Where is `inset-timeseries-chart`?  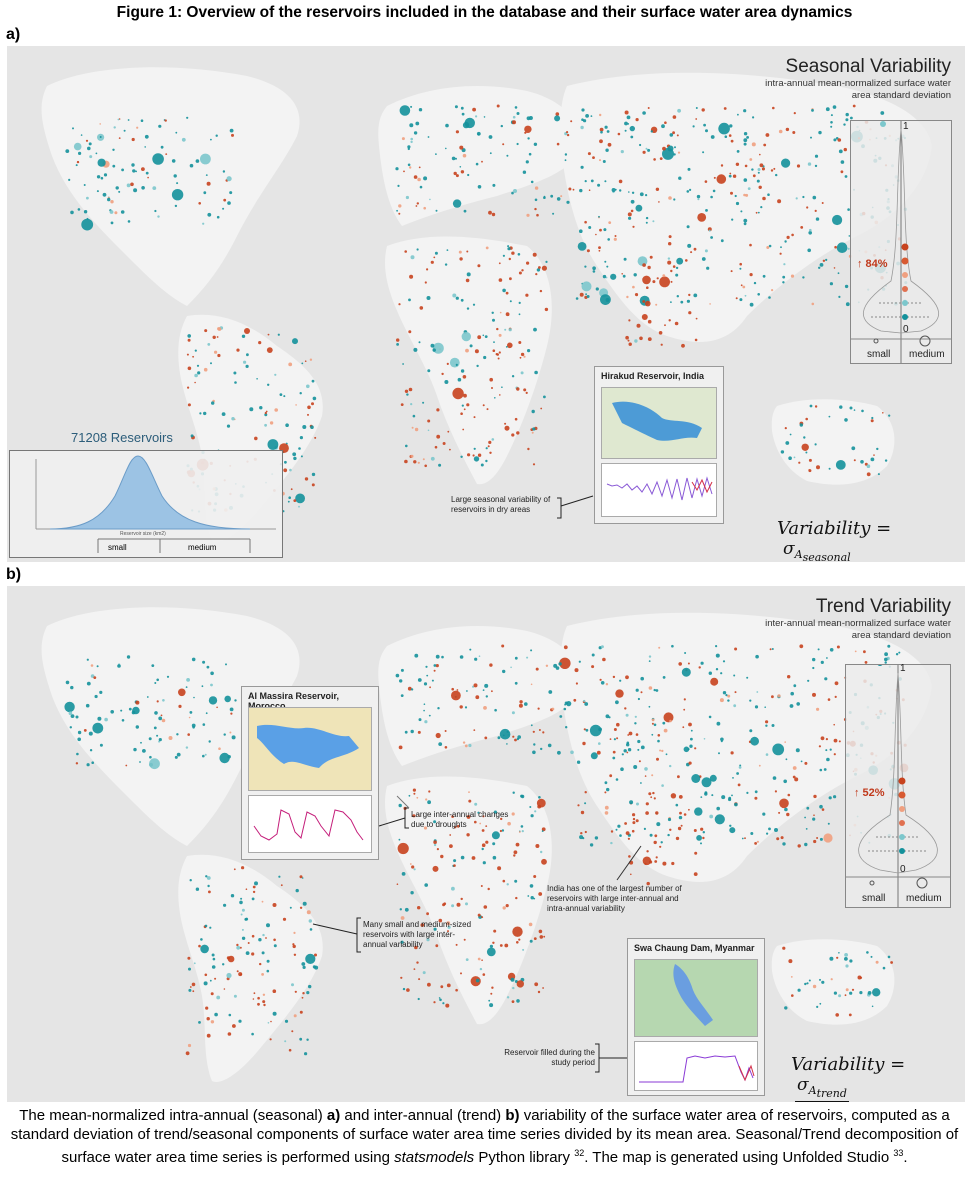 inset-timeseries-chart is located at coordinates (310, 824).